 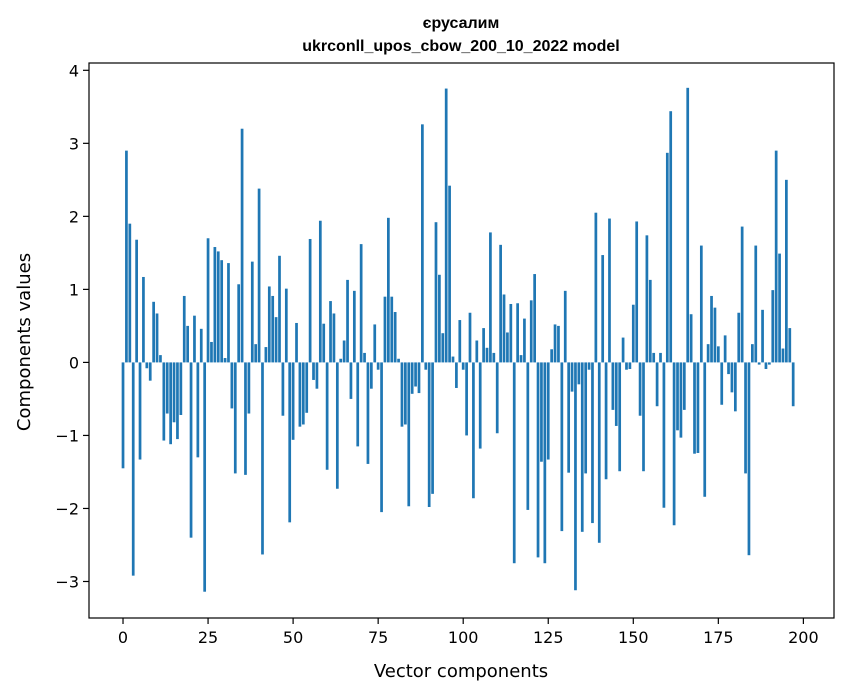 I want to click on x-tick-label: 50, so click(x=293, y=637).